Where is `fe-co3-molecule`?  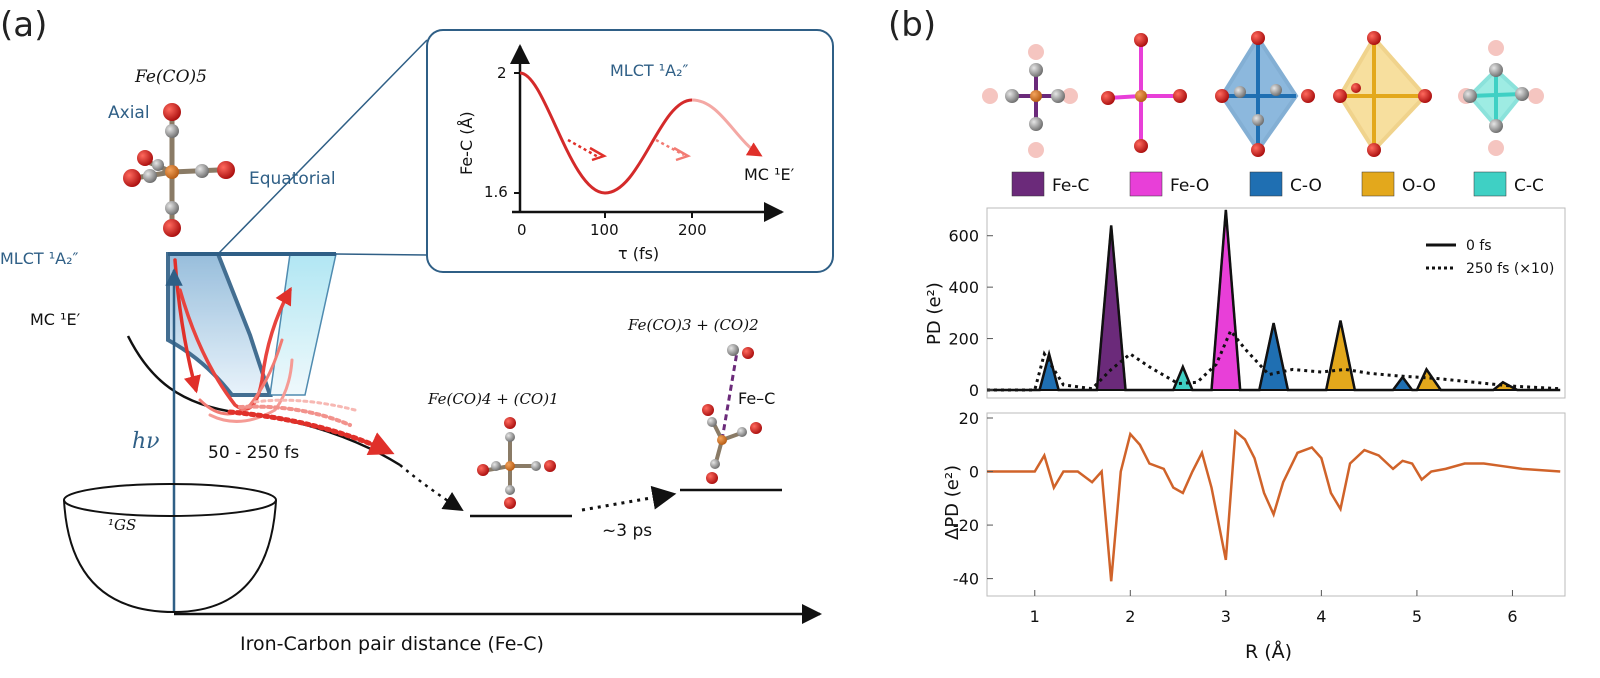 fe-co3-molecule is located at coordinates (732, 414).